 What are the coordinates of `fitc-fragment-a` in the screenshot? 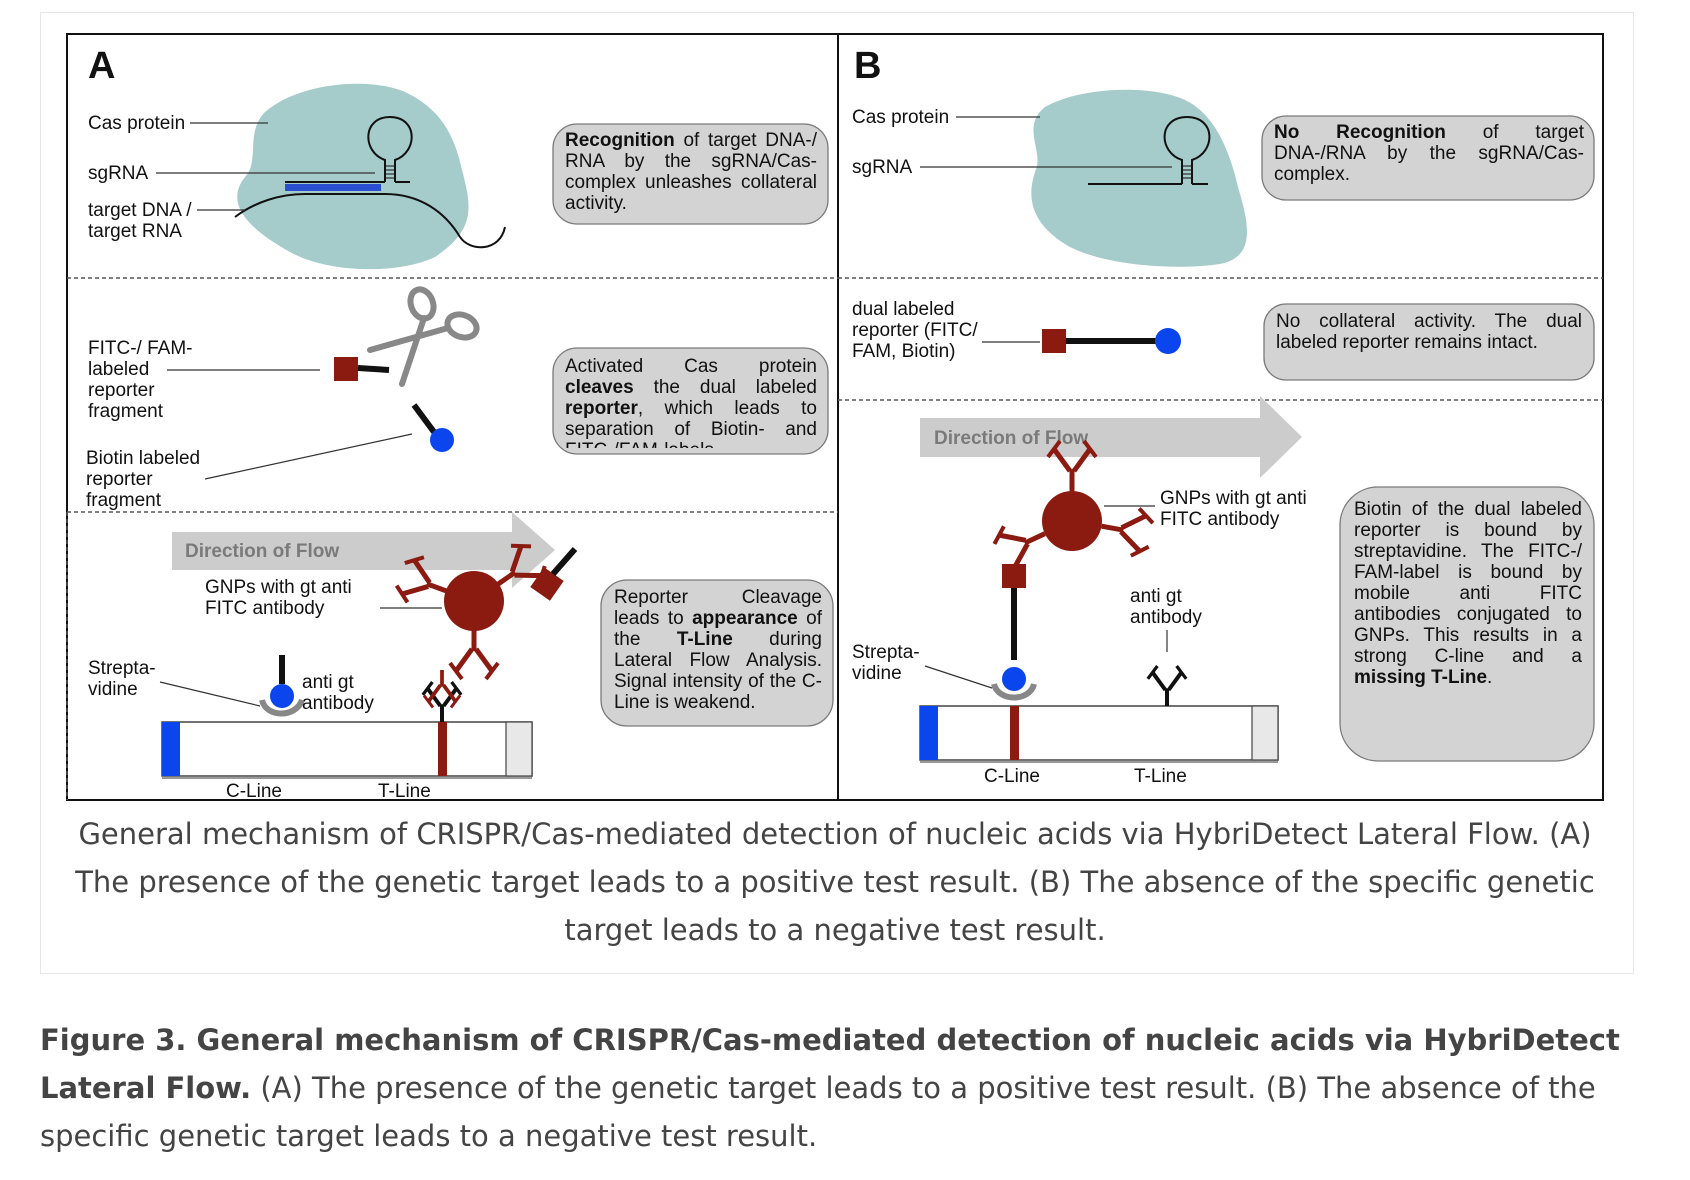 It's located at (362, 369).